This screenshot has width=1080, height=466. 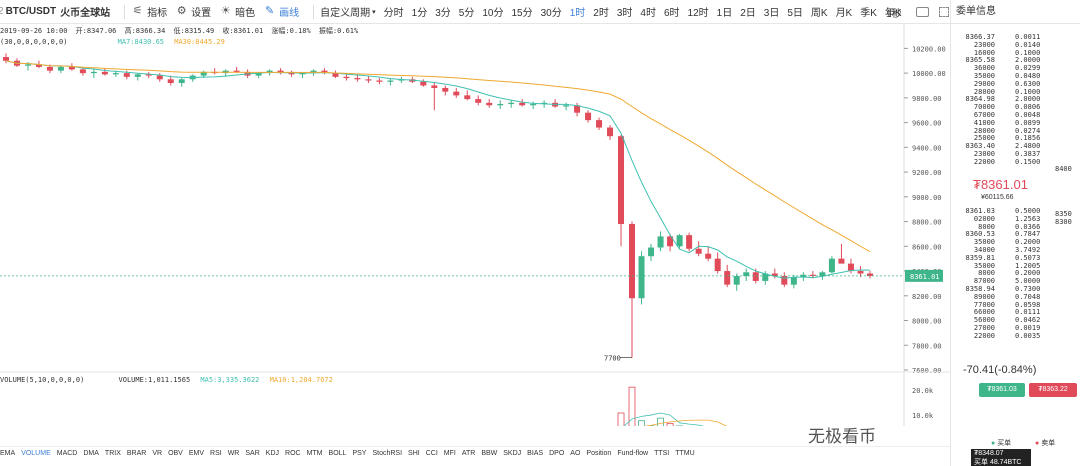 What do you see at coordinates (1015, 320) in the screenshot?
I see `bid-row: 56000 0.0462` at bounding box center [1015, 320].